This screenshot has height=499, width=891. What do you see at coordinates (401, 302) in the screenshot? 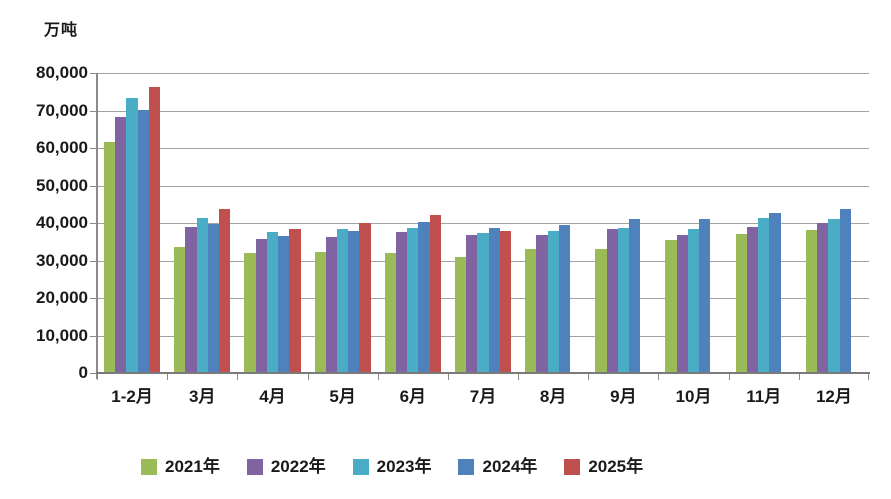
I see `bar-2022年-6月` at bounding box center [401, 302].